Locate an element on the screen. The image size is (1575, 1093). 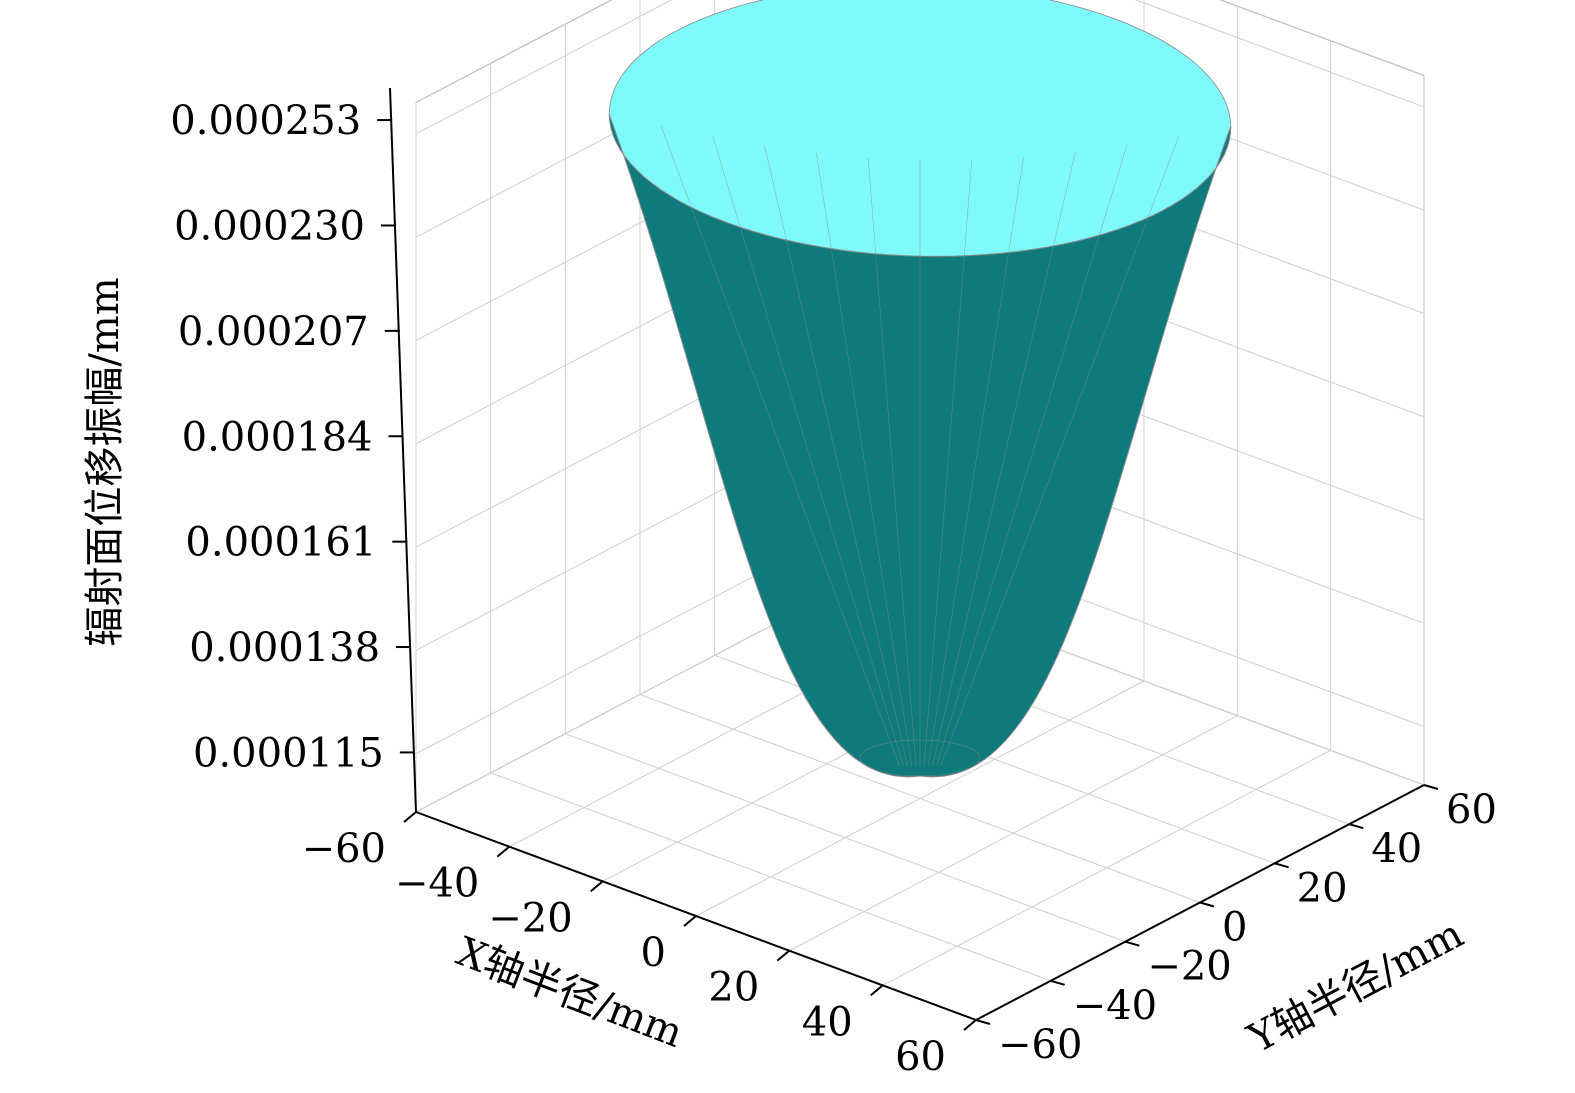
y-tick-label: 0 is located at coordinates (1234, 928).